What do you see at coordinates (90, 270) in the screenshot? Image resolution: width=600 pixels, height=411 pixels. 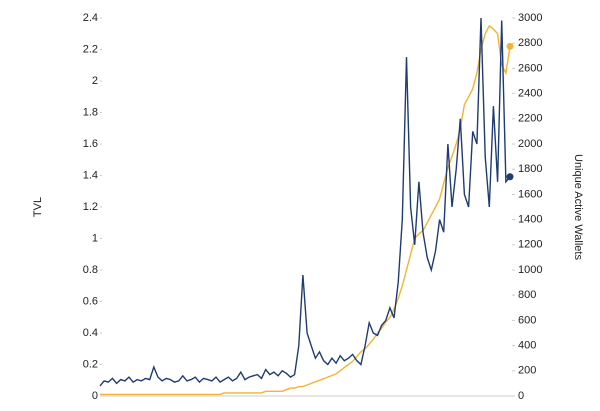 I see `y-tick-label: 0.8` at bounding box center [90, 270].